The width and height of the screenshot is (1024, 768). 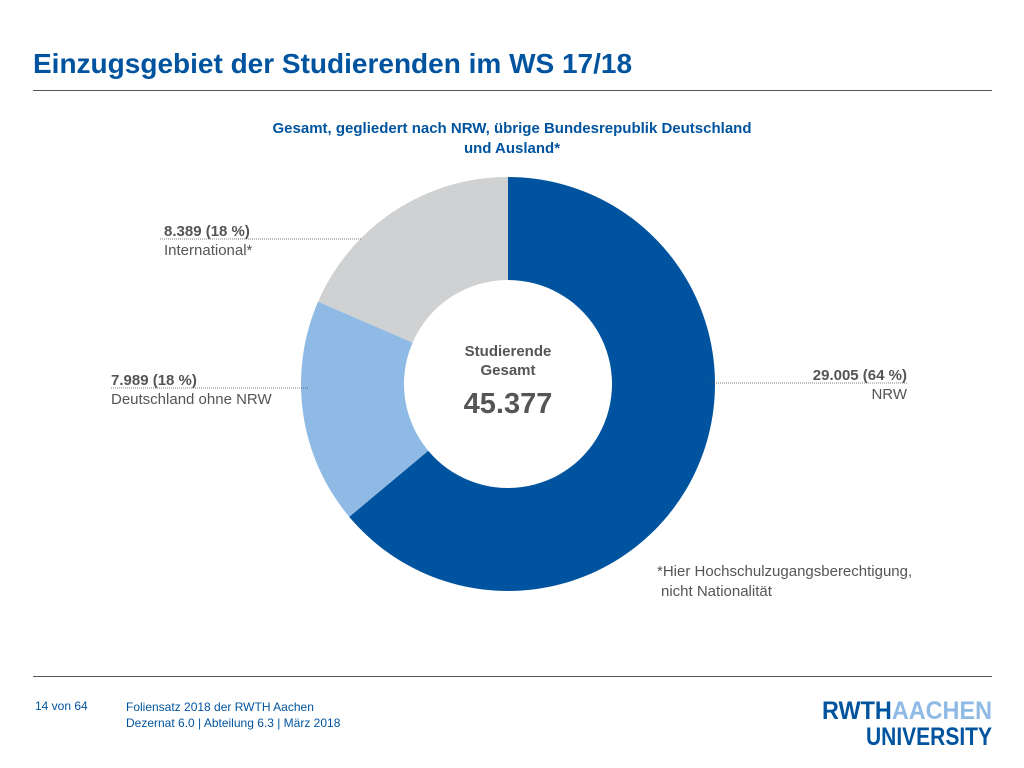 What do you see at coordinates (512, 676) in the screenshot?
I see `footer-divider` at bounding box center [512, 676].